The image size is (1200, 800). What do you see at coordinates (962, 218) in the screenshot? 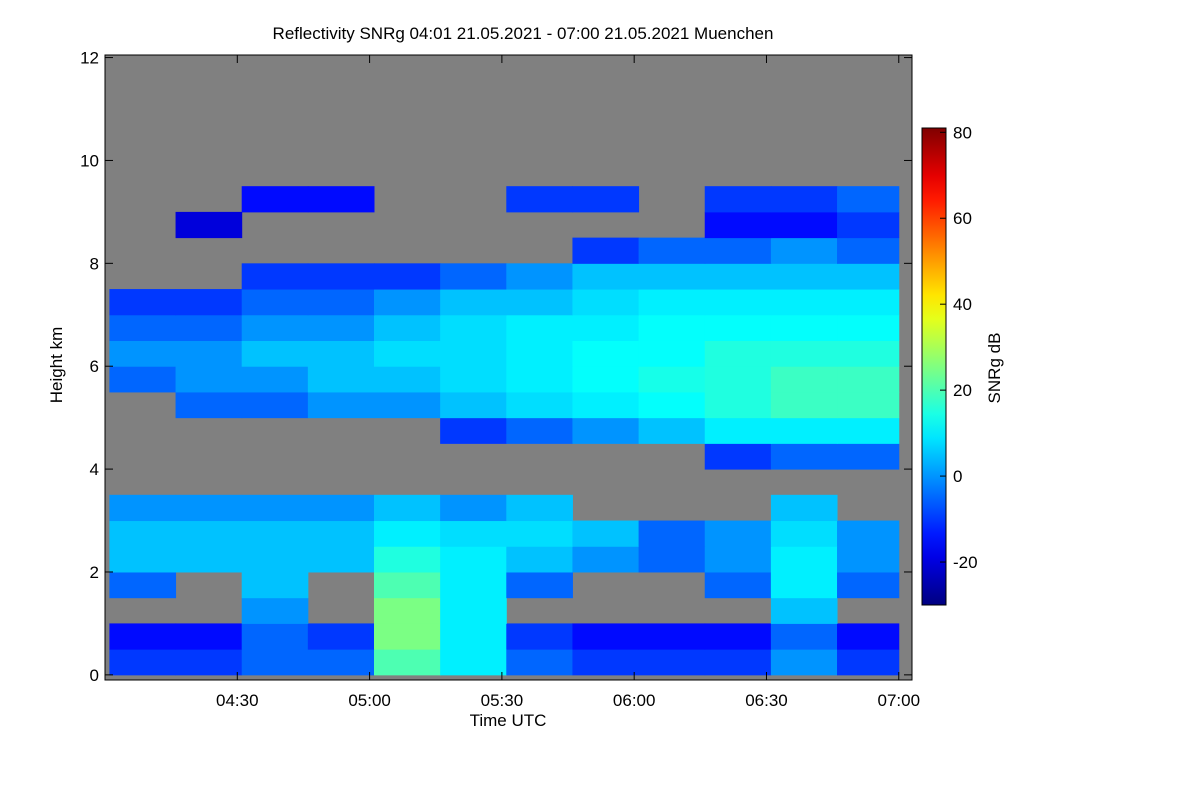
I see `colorbar-tick-label: 60` at bounding box center [962, 218].